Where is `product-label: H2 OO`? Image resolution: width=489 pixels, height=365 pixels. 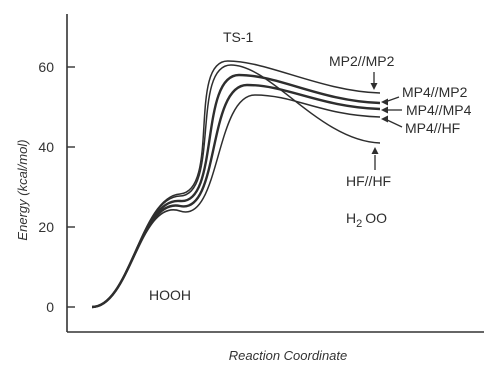 product-label: H2 OO is located at coordinates (366, 220).